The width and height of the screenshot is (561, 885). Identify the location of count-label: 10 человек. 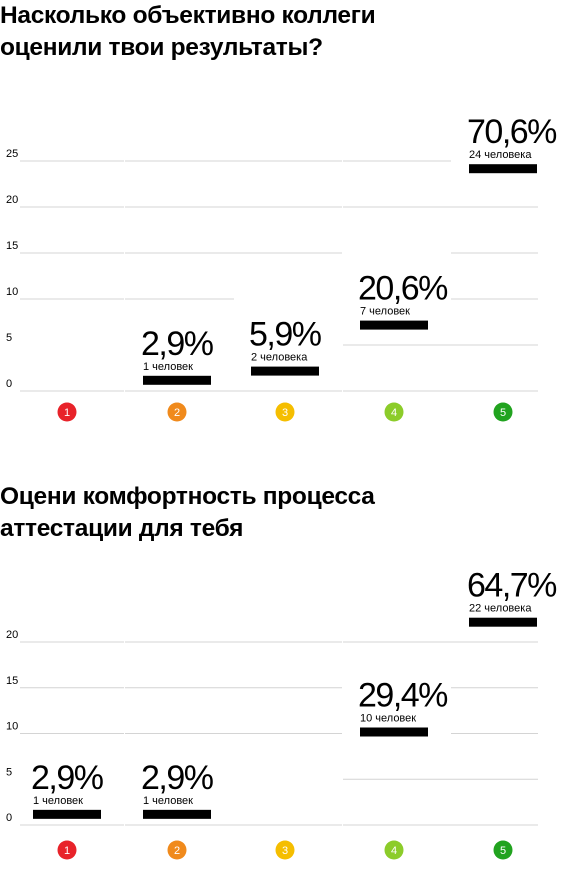
(388, 719).